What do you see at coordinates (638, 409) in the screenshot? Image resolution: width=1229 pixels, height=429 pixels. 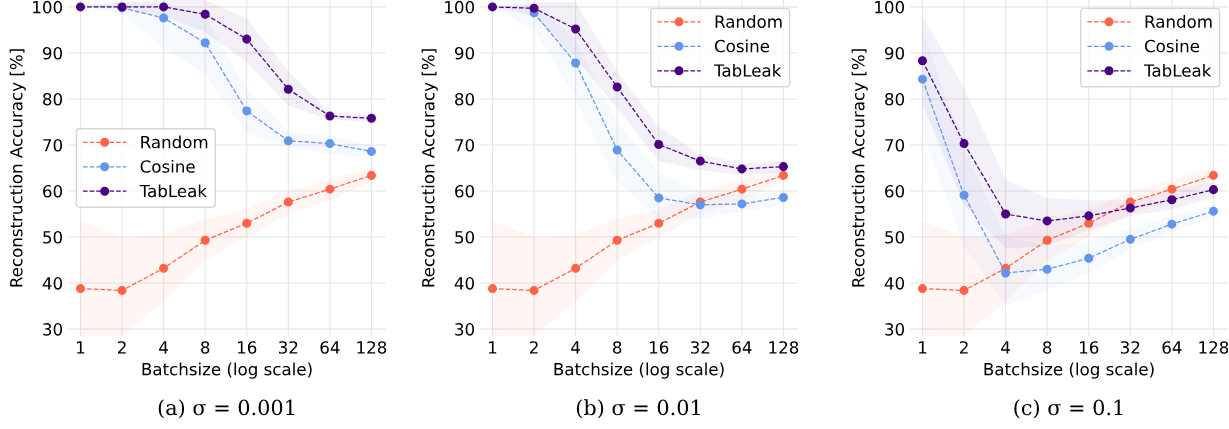 I see `text: (b) σ = 0.01` at bounding box center [638, 409].